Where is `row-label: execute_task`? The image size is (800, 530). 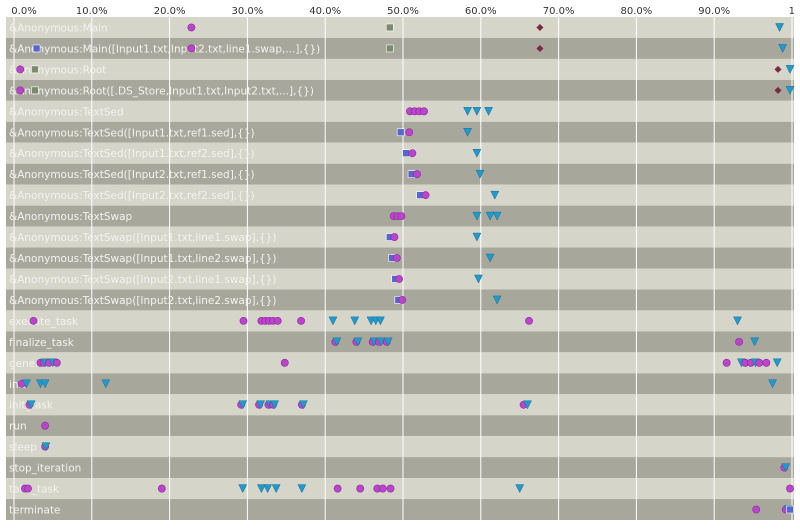 row-label: execute_task is located at coordinates (44, 322).